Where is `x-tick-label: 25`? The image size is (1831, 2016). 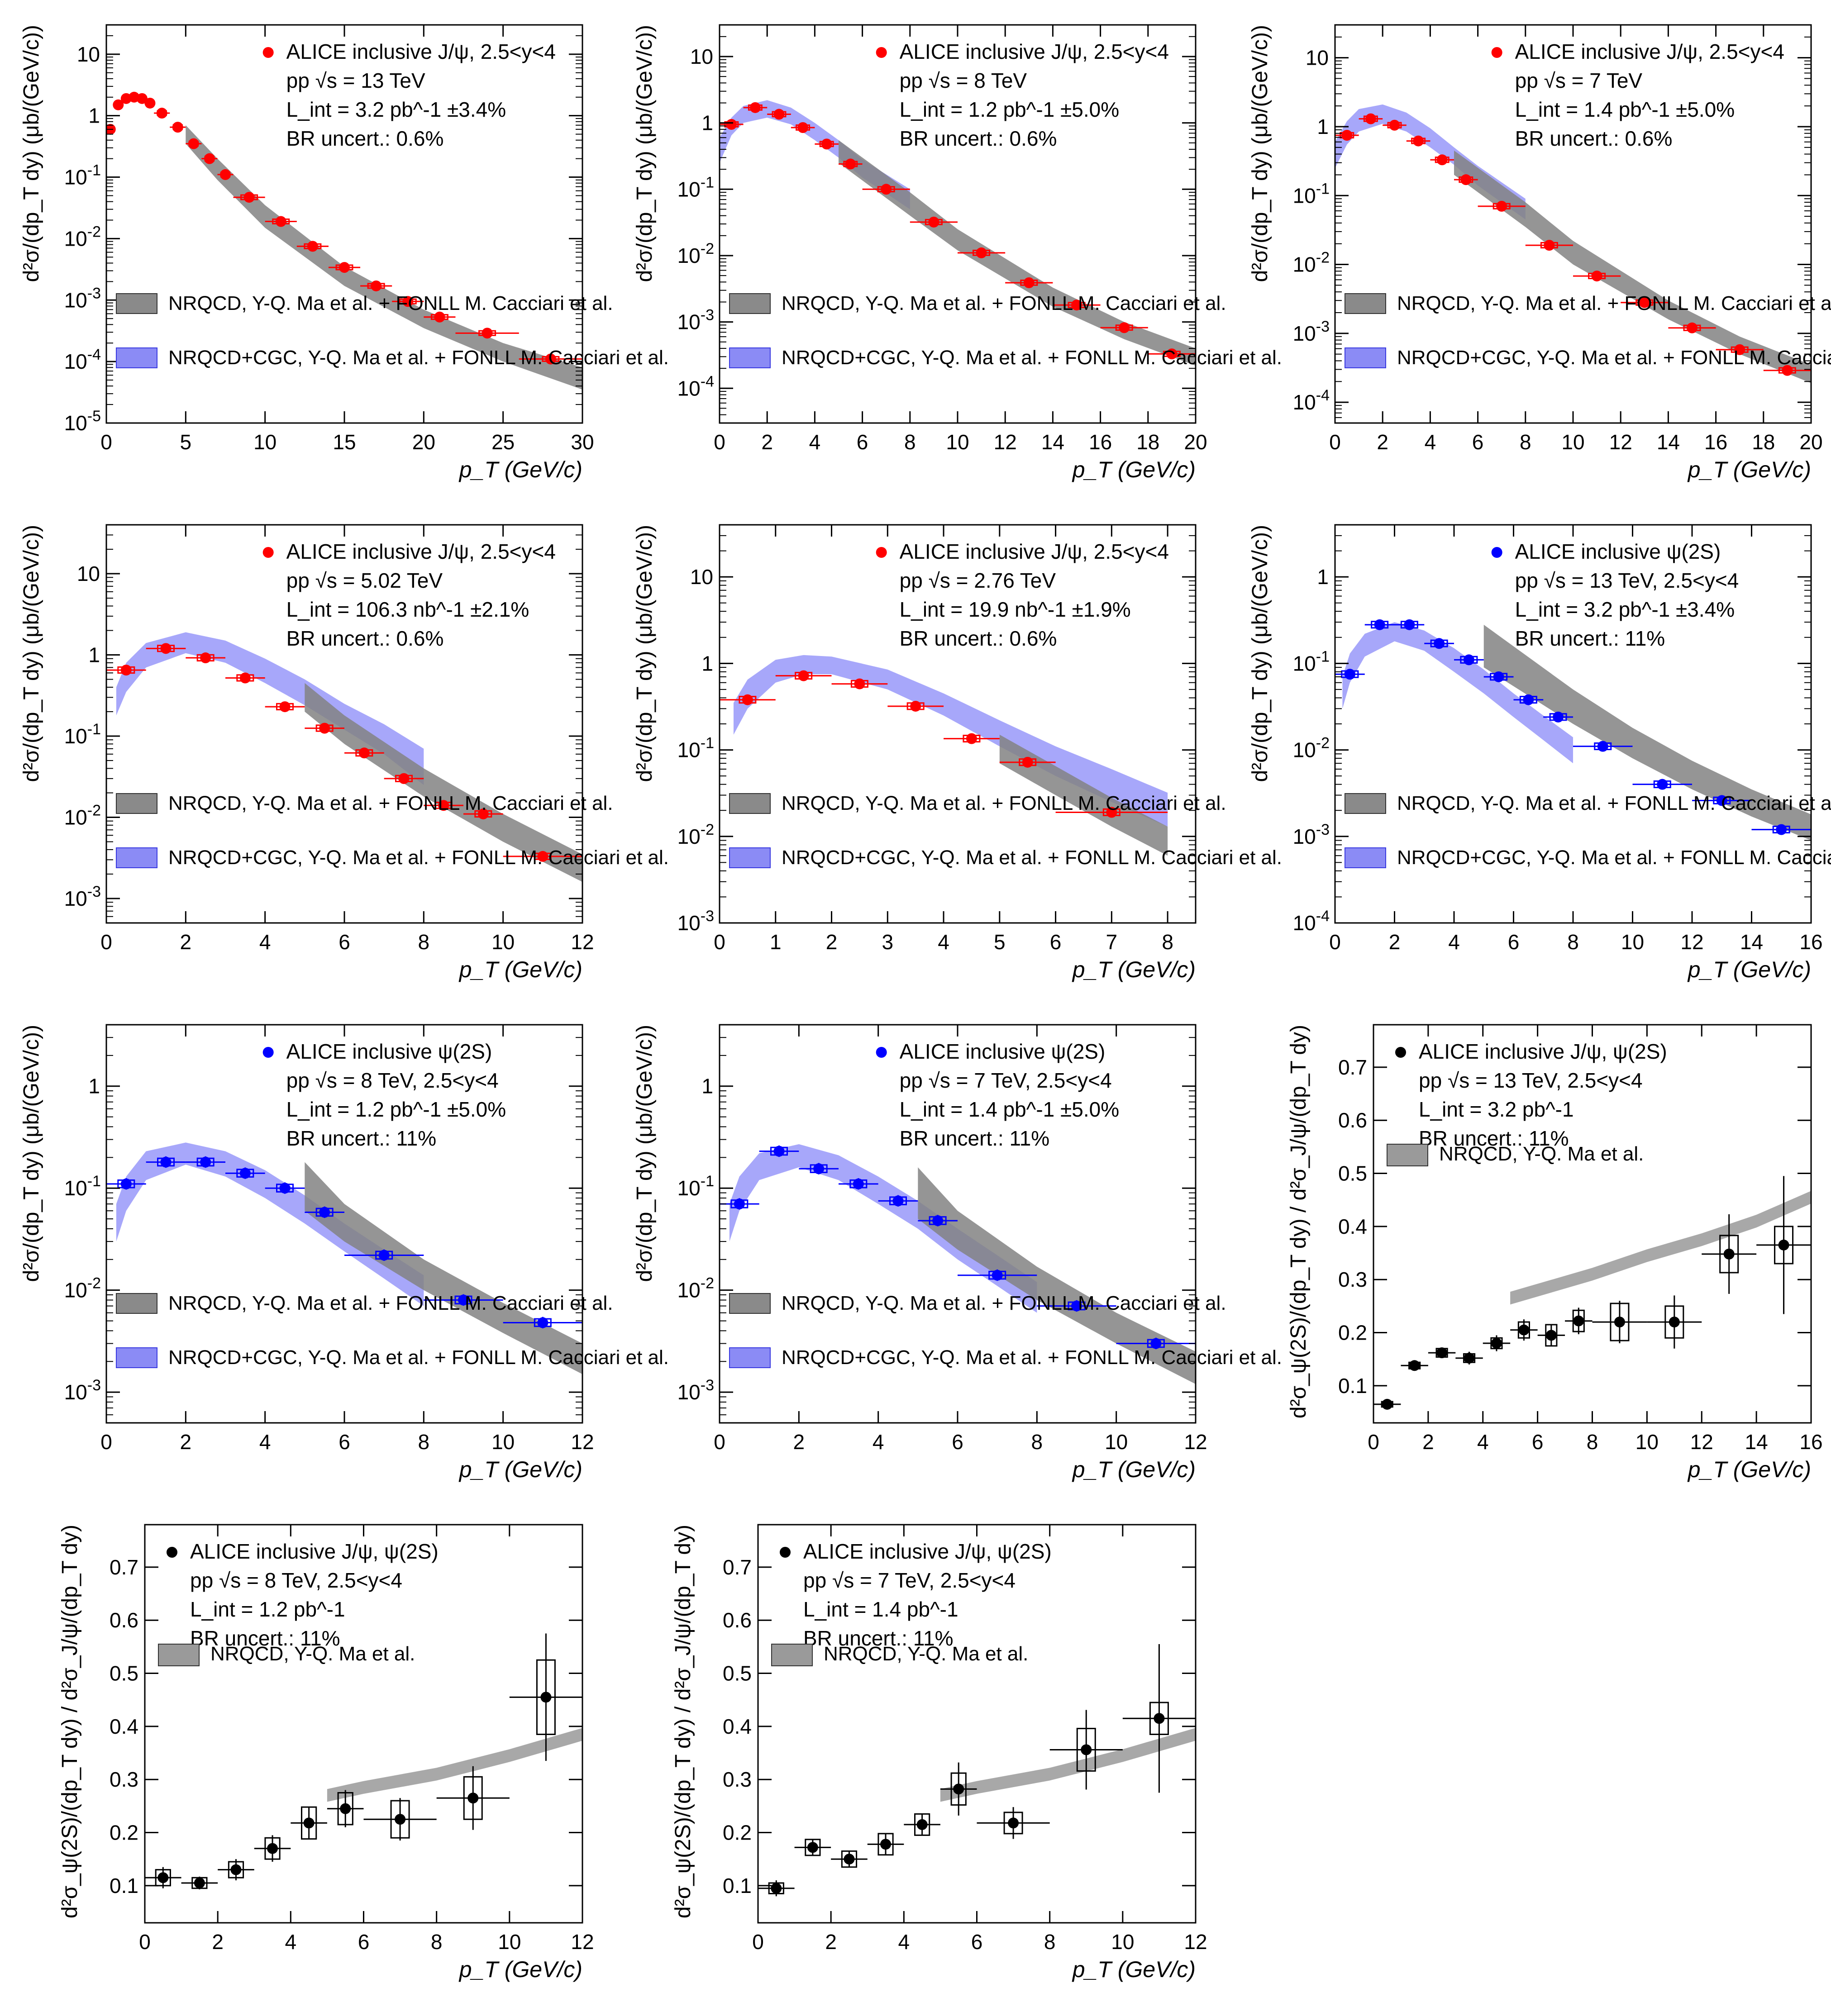
x-tick-label: 25 is located at coordinates (503, 442).